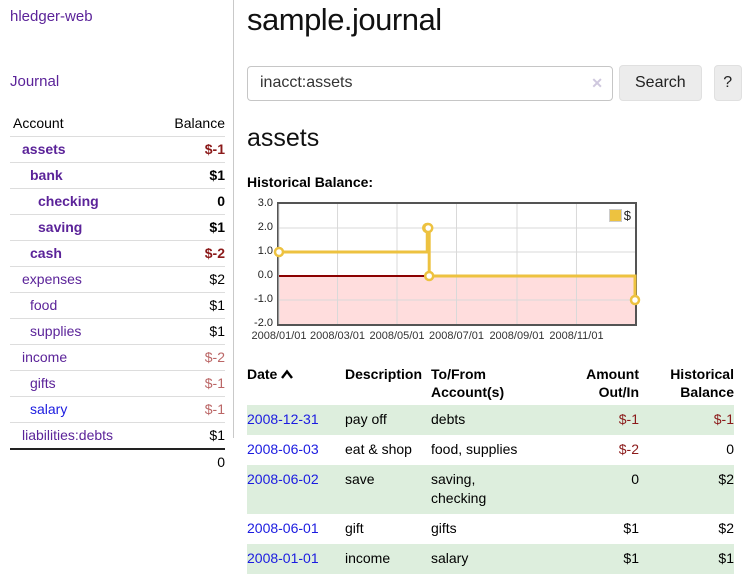 This screenshot has width=742, height=582. Describe the element at coordinates (490, 529) in the screenshot. I see `register-row: 2008-06-01 gift gifts $1 $2` at that location.